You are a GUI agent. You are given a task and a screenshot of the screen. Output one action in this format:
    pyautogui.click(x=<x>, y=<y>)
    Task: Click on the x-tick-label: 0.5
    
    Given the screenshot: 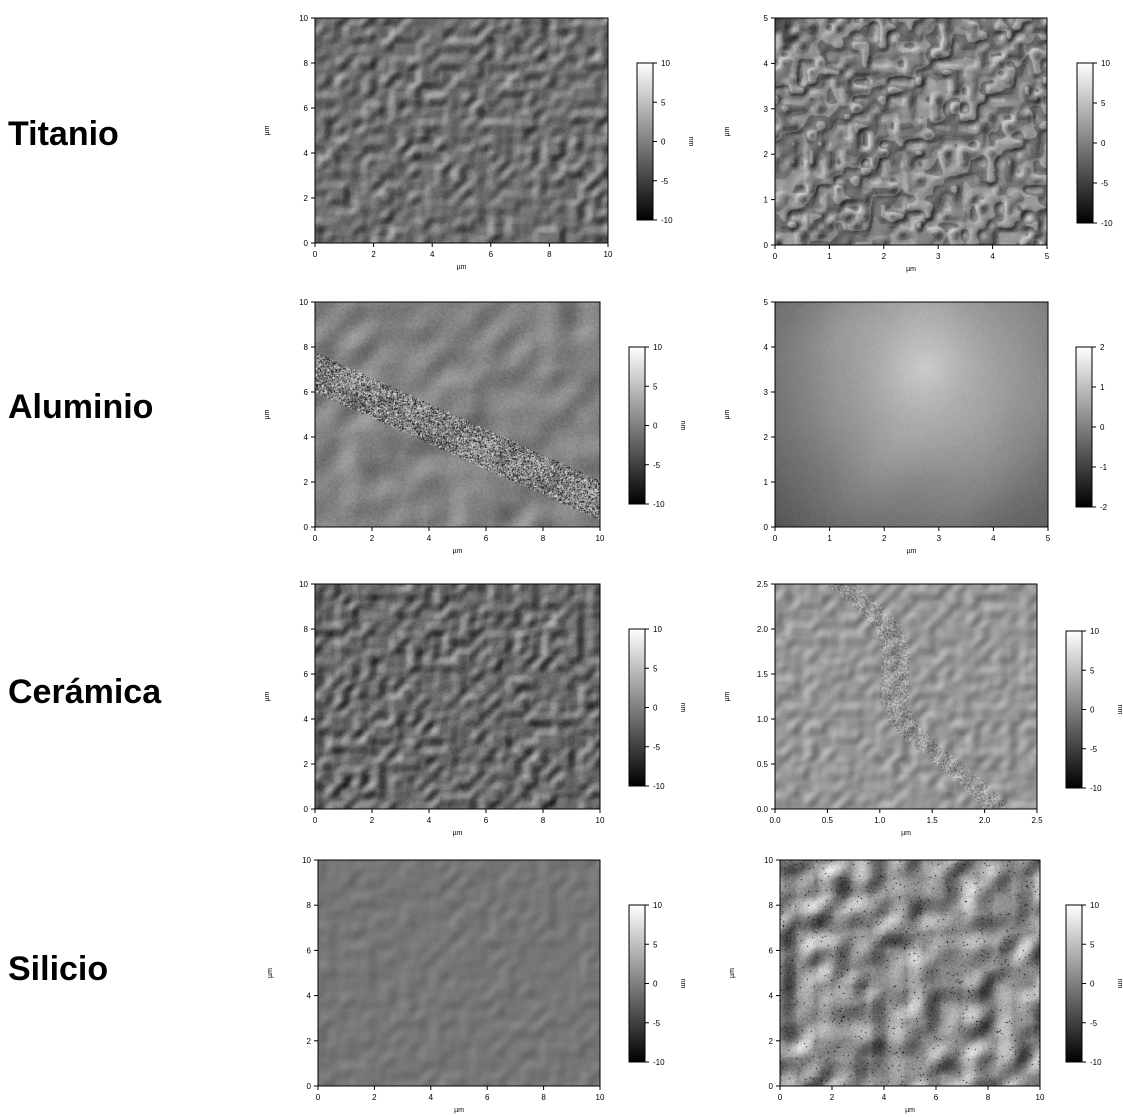 What is the action you would take?
    pyautogui.click(x=828, y=820)
    